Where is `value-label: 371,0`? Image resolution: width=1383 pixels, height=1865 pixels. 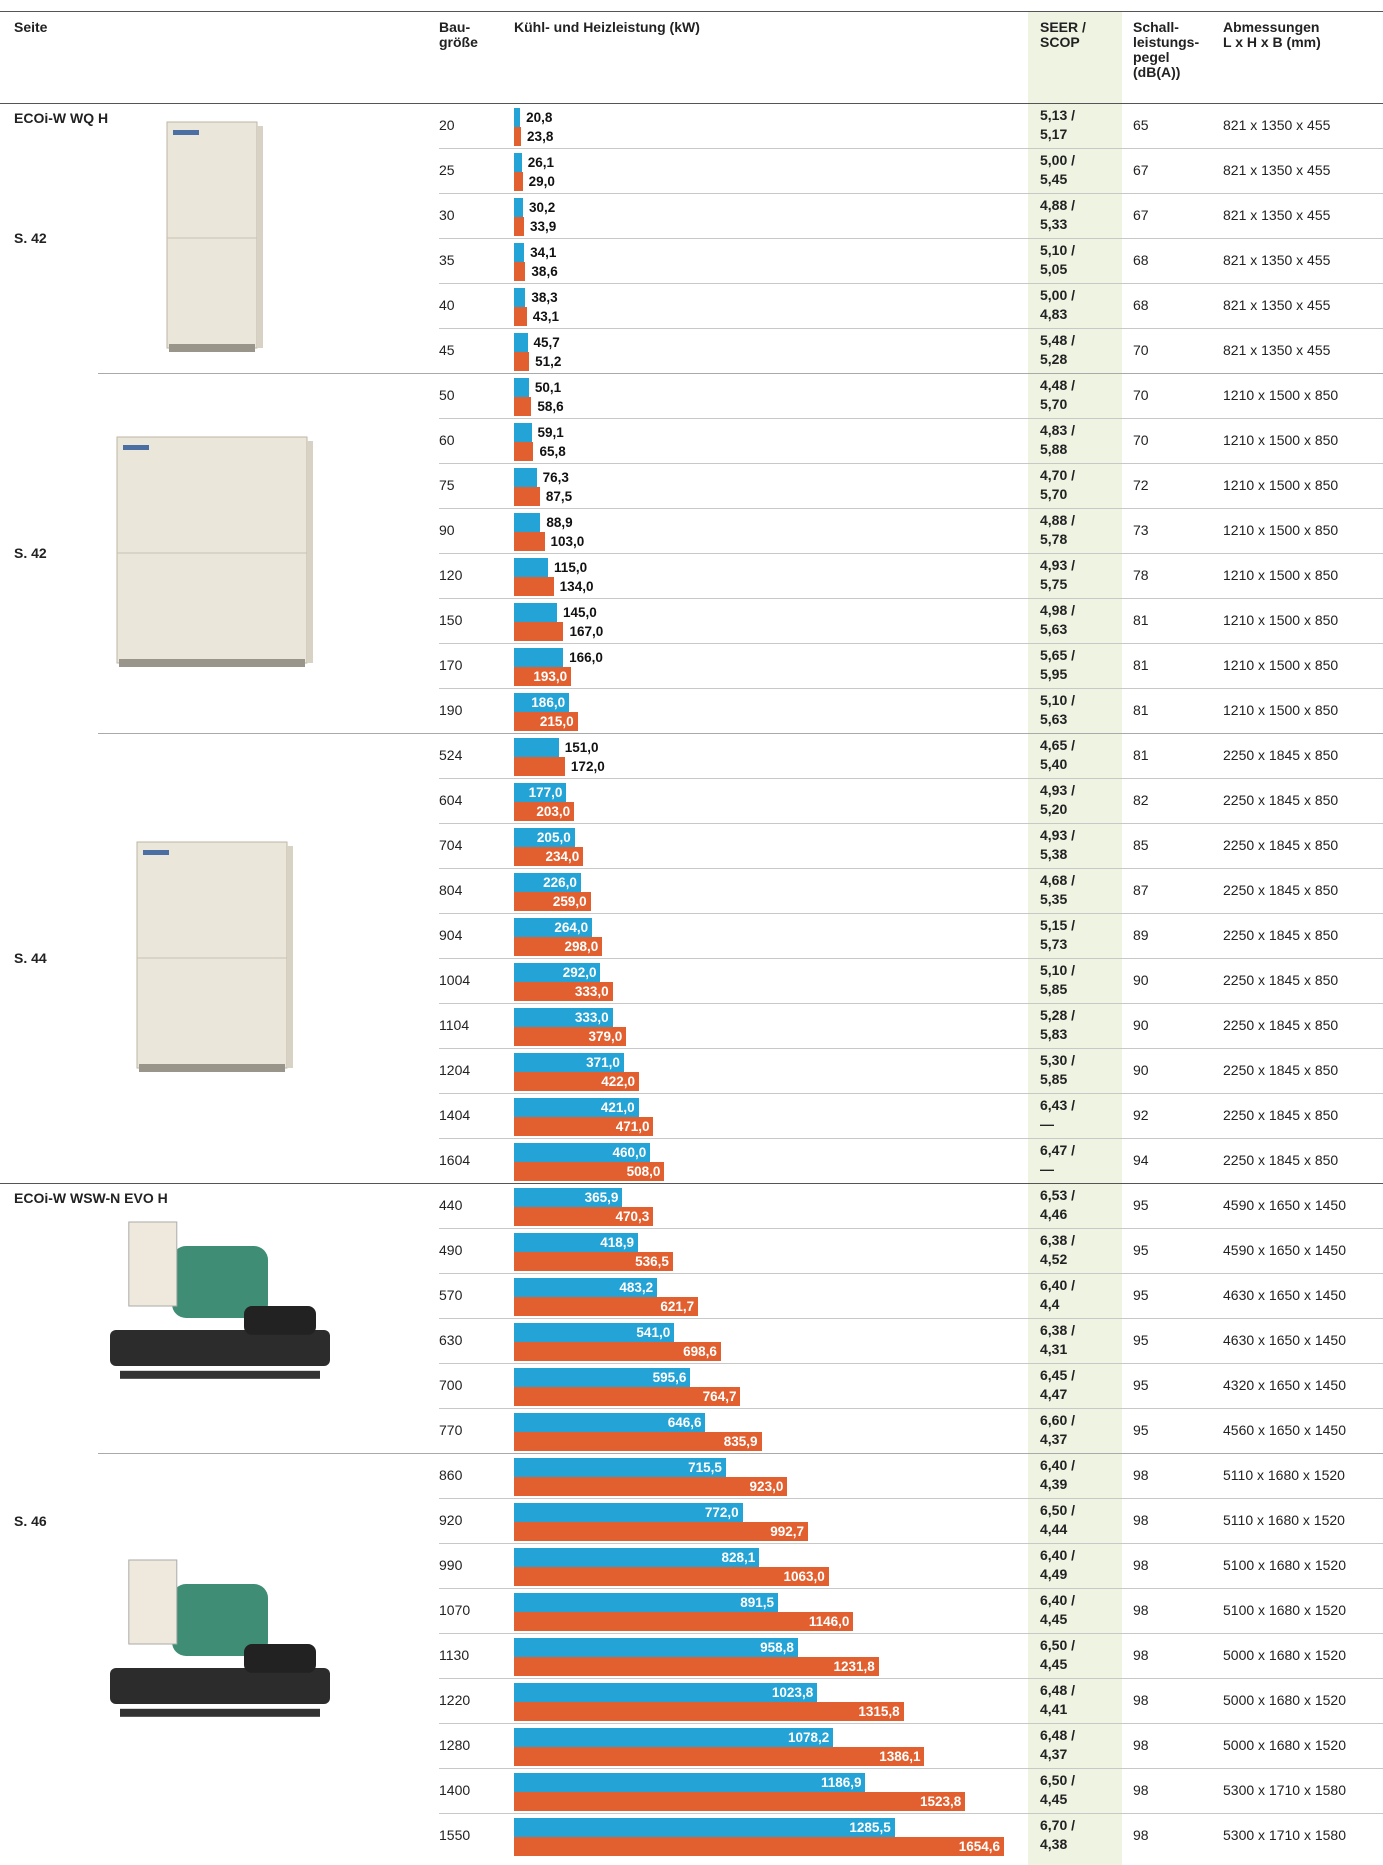 value-label: 371,0 is located at coordinates (603, 1062).